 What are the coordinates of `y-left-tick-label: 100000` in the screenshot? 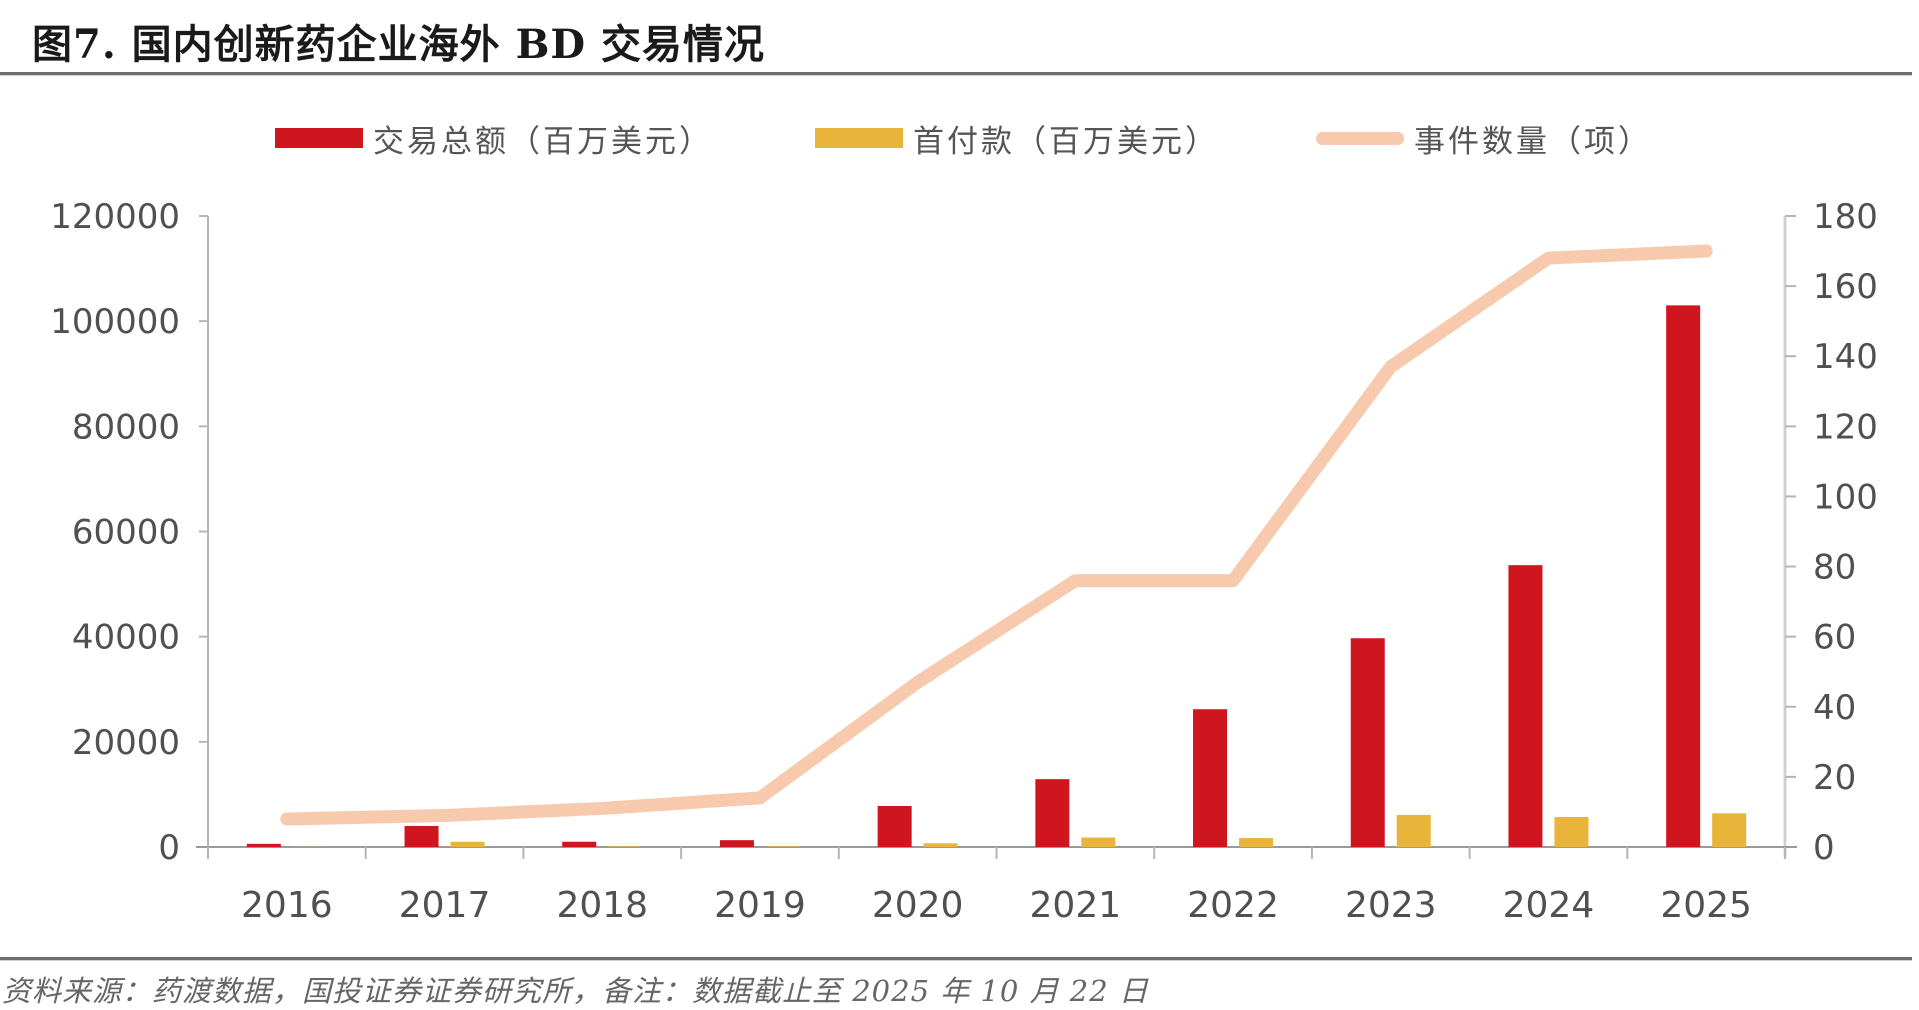 It's located at (115, 322).